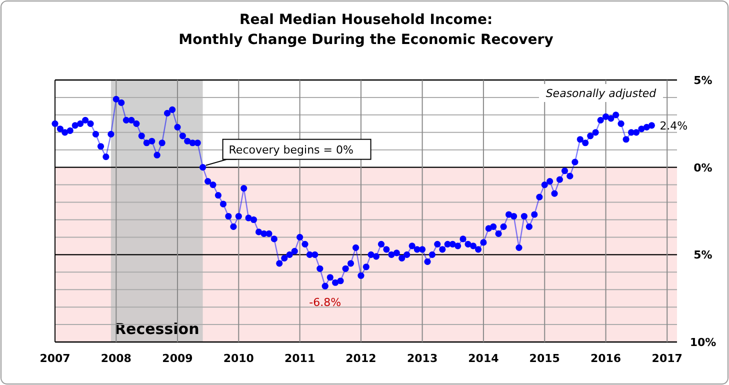  I want to click on y-tick-label: 0%, so click(703, 167).